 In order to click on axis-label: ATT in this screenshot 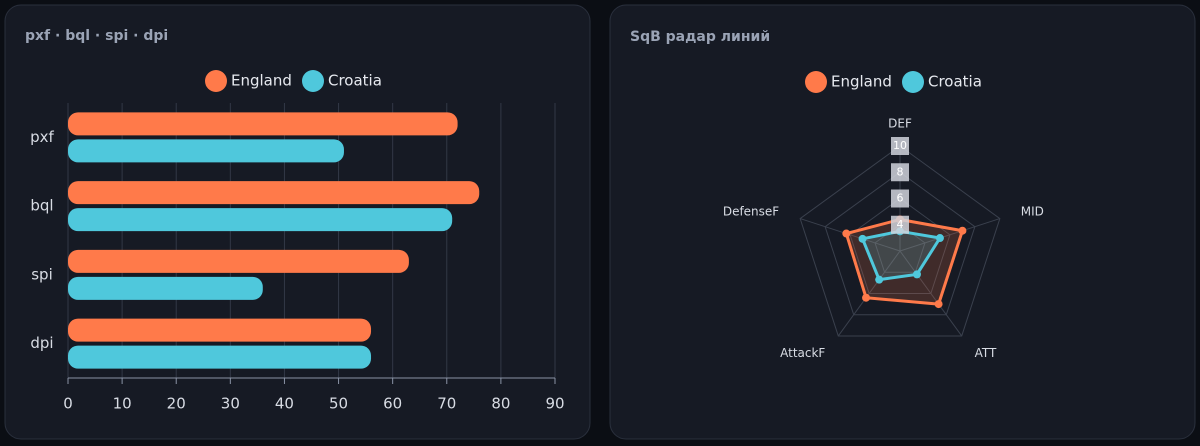, I will do `click(986, 353)`.